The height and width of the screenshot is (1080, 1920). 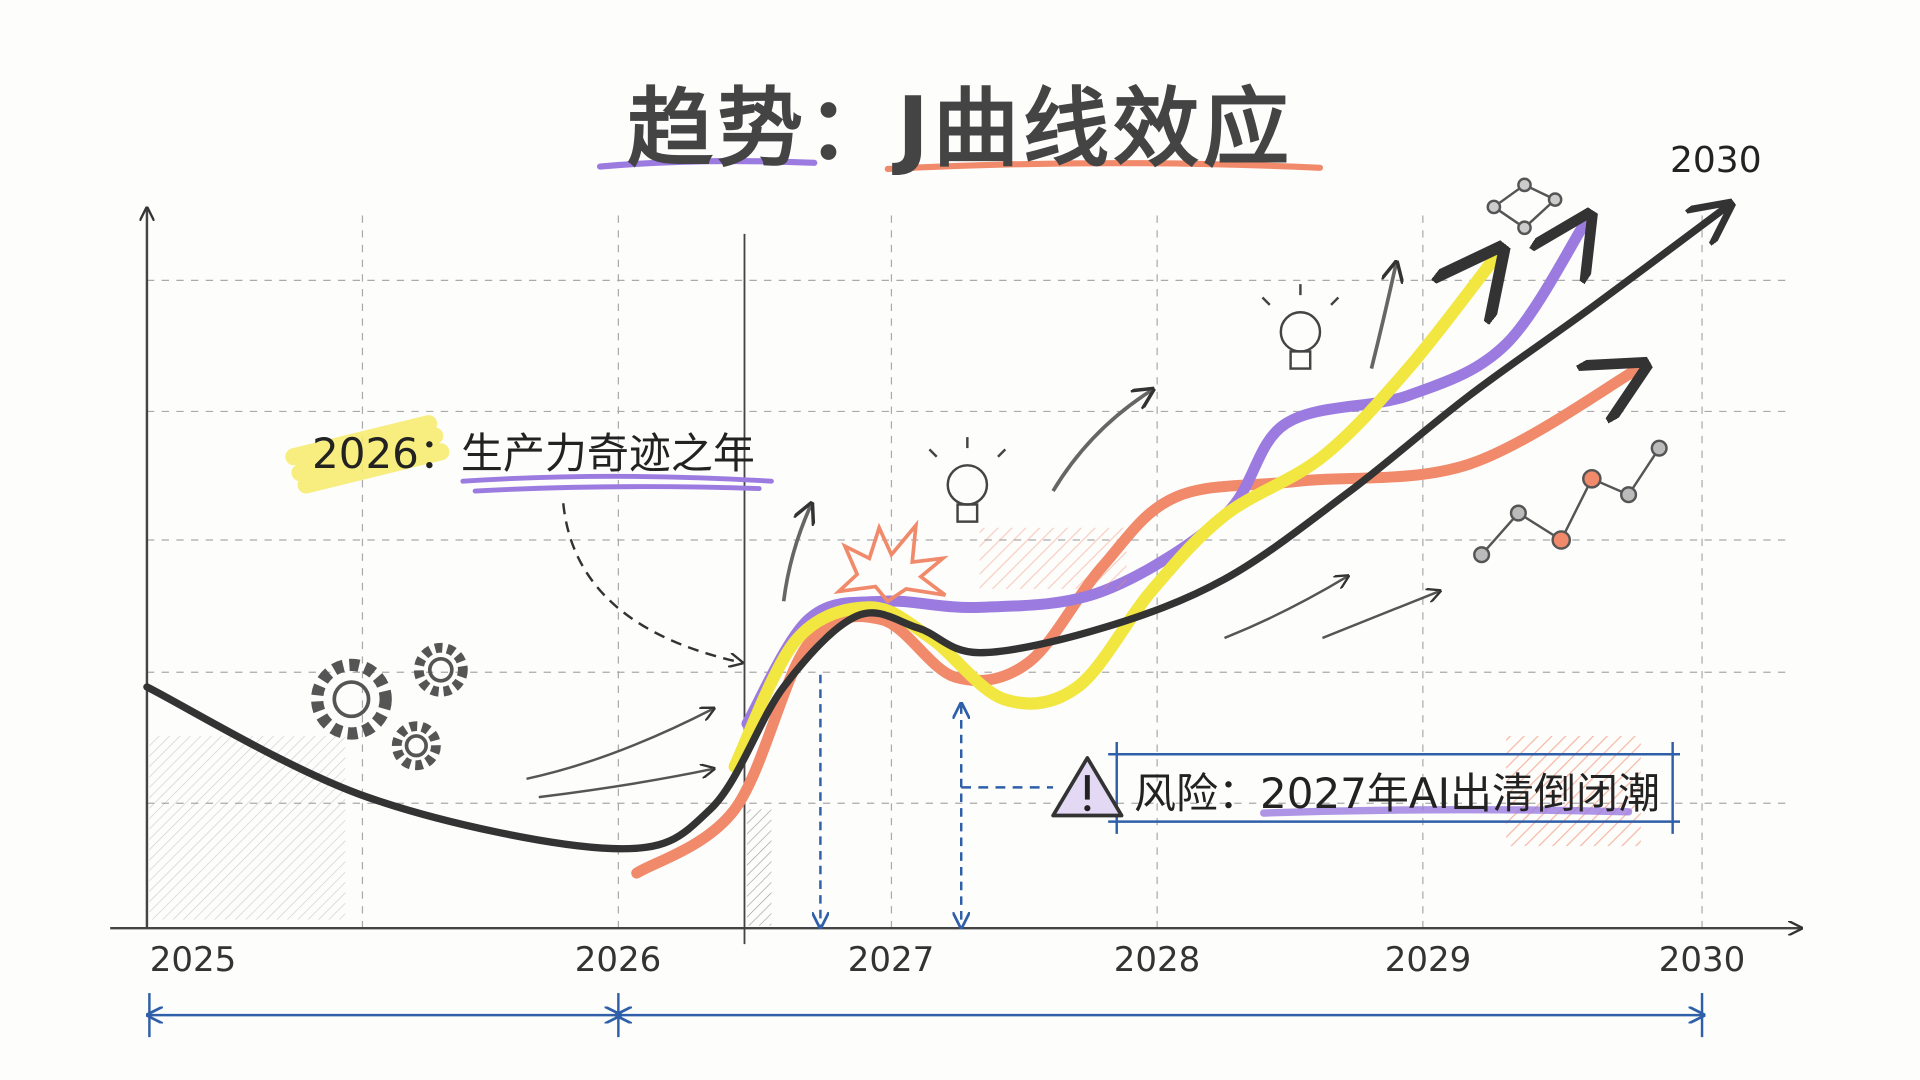 What do you see at coordinates (617, 483) in the screenshot?
I see `annotation-underline-purple` at bounding box center [617, 483].